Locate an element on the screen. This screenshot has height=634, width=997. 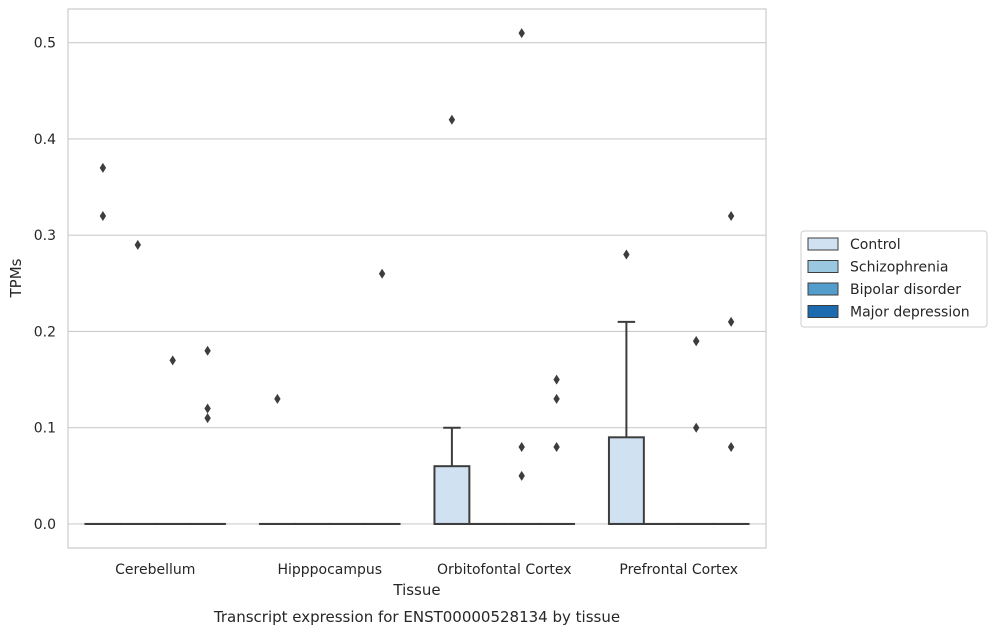
y-tick-label: 0.1 is located at coordinates (45, 429).